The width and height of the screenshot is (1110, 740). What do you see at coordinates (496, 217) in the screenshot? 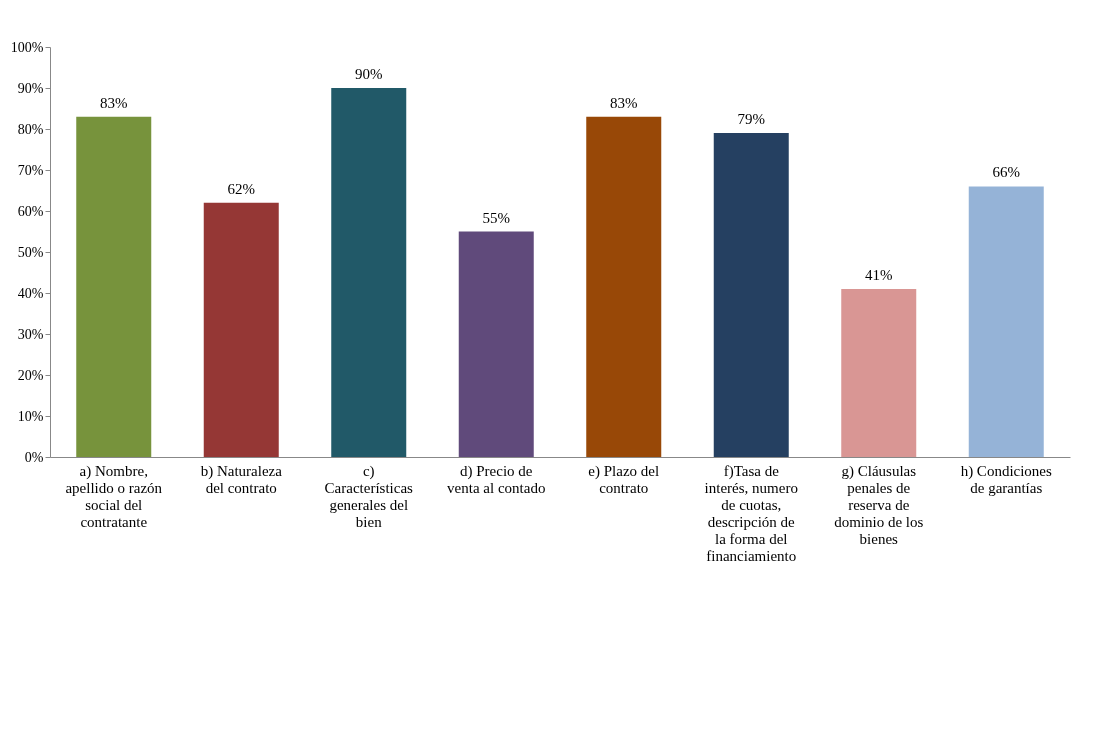
I see `data-label: 55%` at bounding box center [496, 217].